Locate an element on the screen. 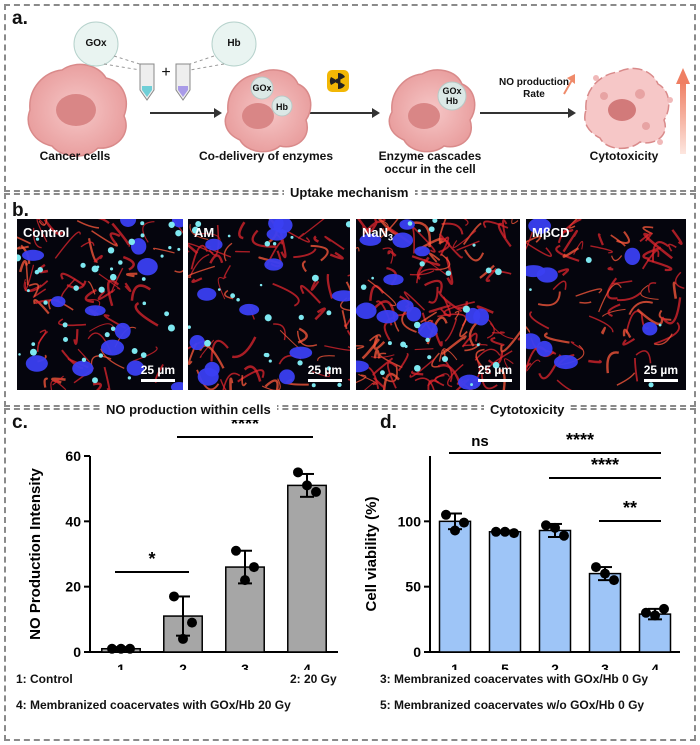 The width and height of the screenshot is (700, 745). micrograph-label: AM is located at coordinates (204, 232).